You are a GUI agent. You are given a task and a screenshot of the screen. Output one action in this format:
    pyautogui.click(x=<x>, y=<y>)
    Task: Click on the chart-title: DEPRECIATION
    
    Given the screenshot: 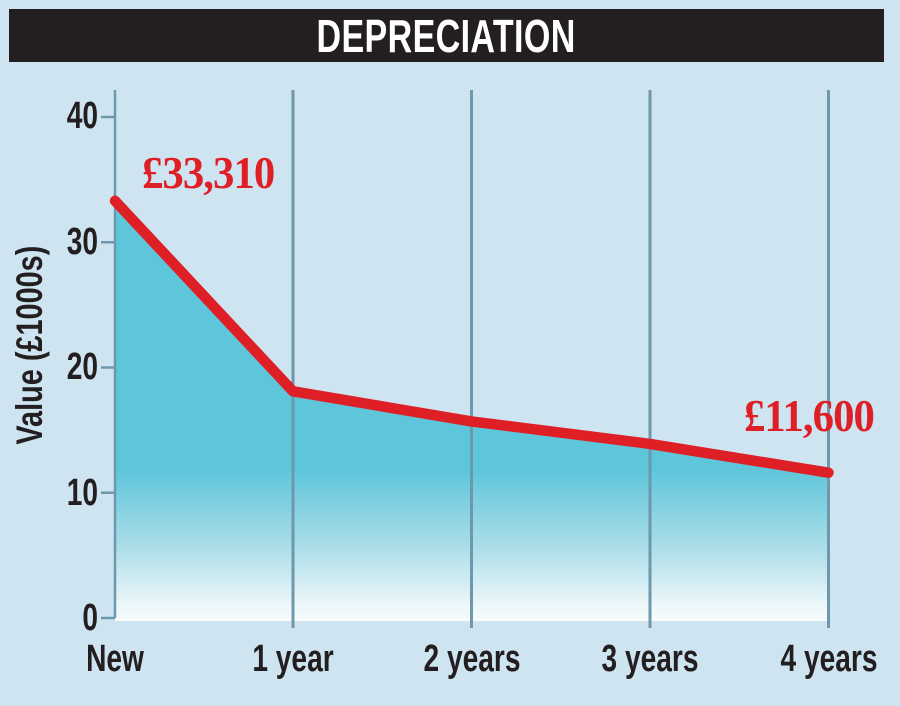 What is the action you would take?
    pyautogui.click(x=446, y=35)
    